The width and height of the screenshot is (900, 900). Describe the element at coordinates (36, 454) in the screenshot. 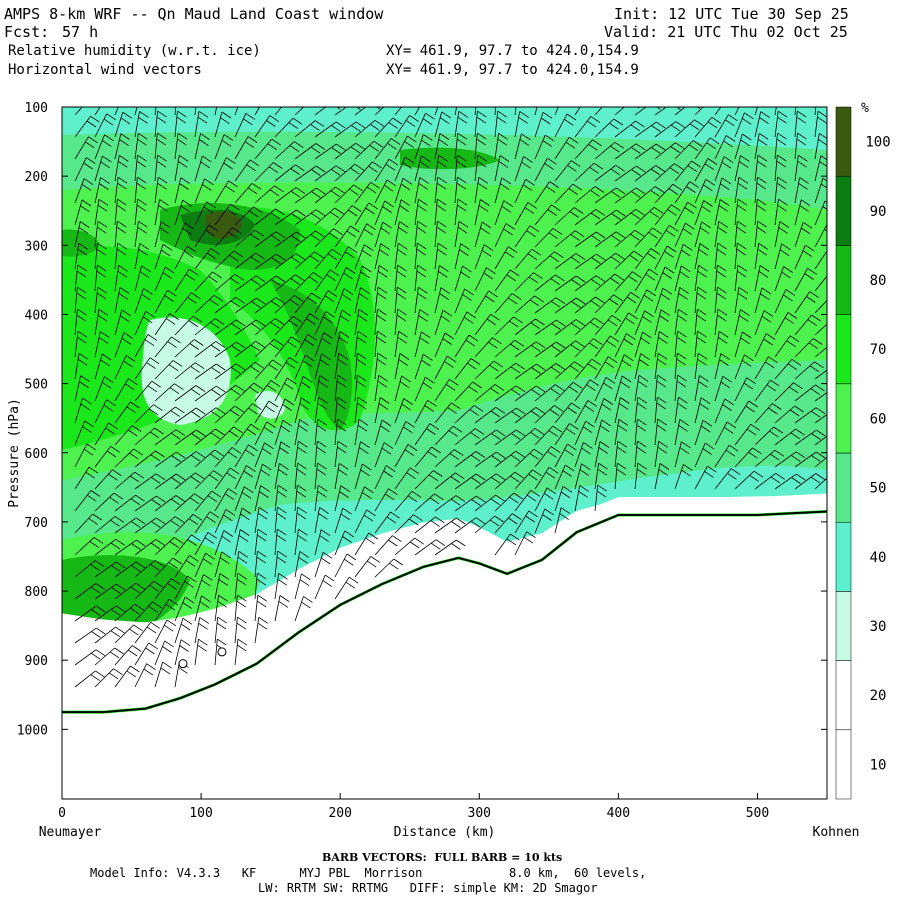

I see `y-tick-label: 600` at that location.